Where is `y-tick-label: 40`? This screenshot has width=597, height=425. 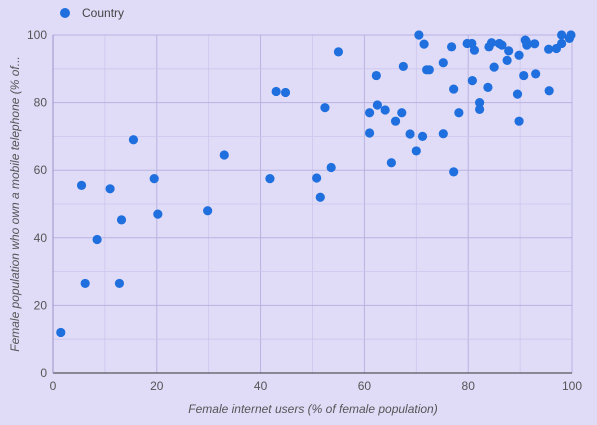
y-tick-label: 40 is located at coordinates (41, 238).